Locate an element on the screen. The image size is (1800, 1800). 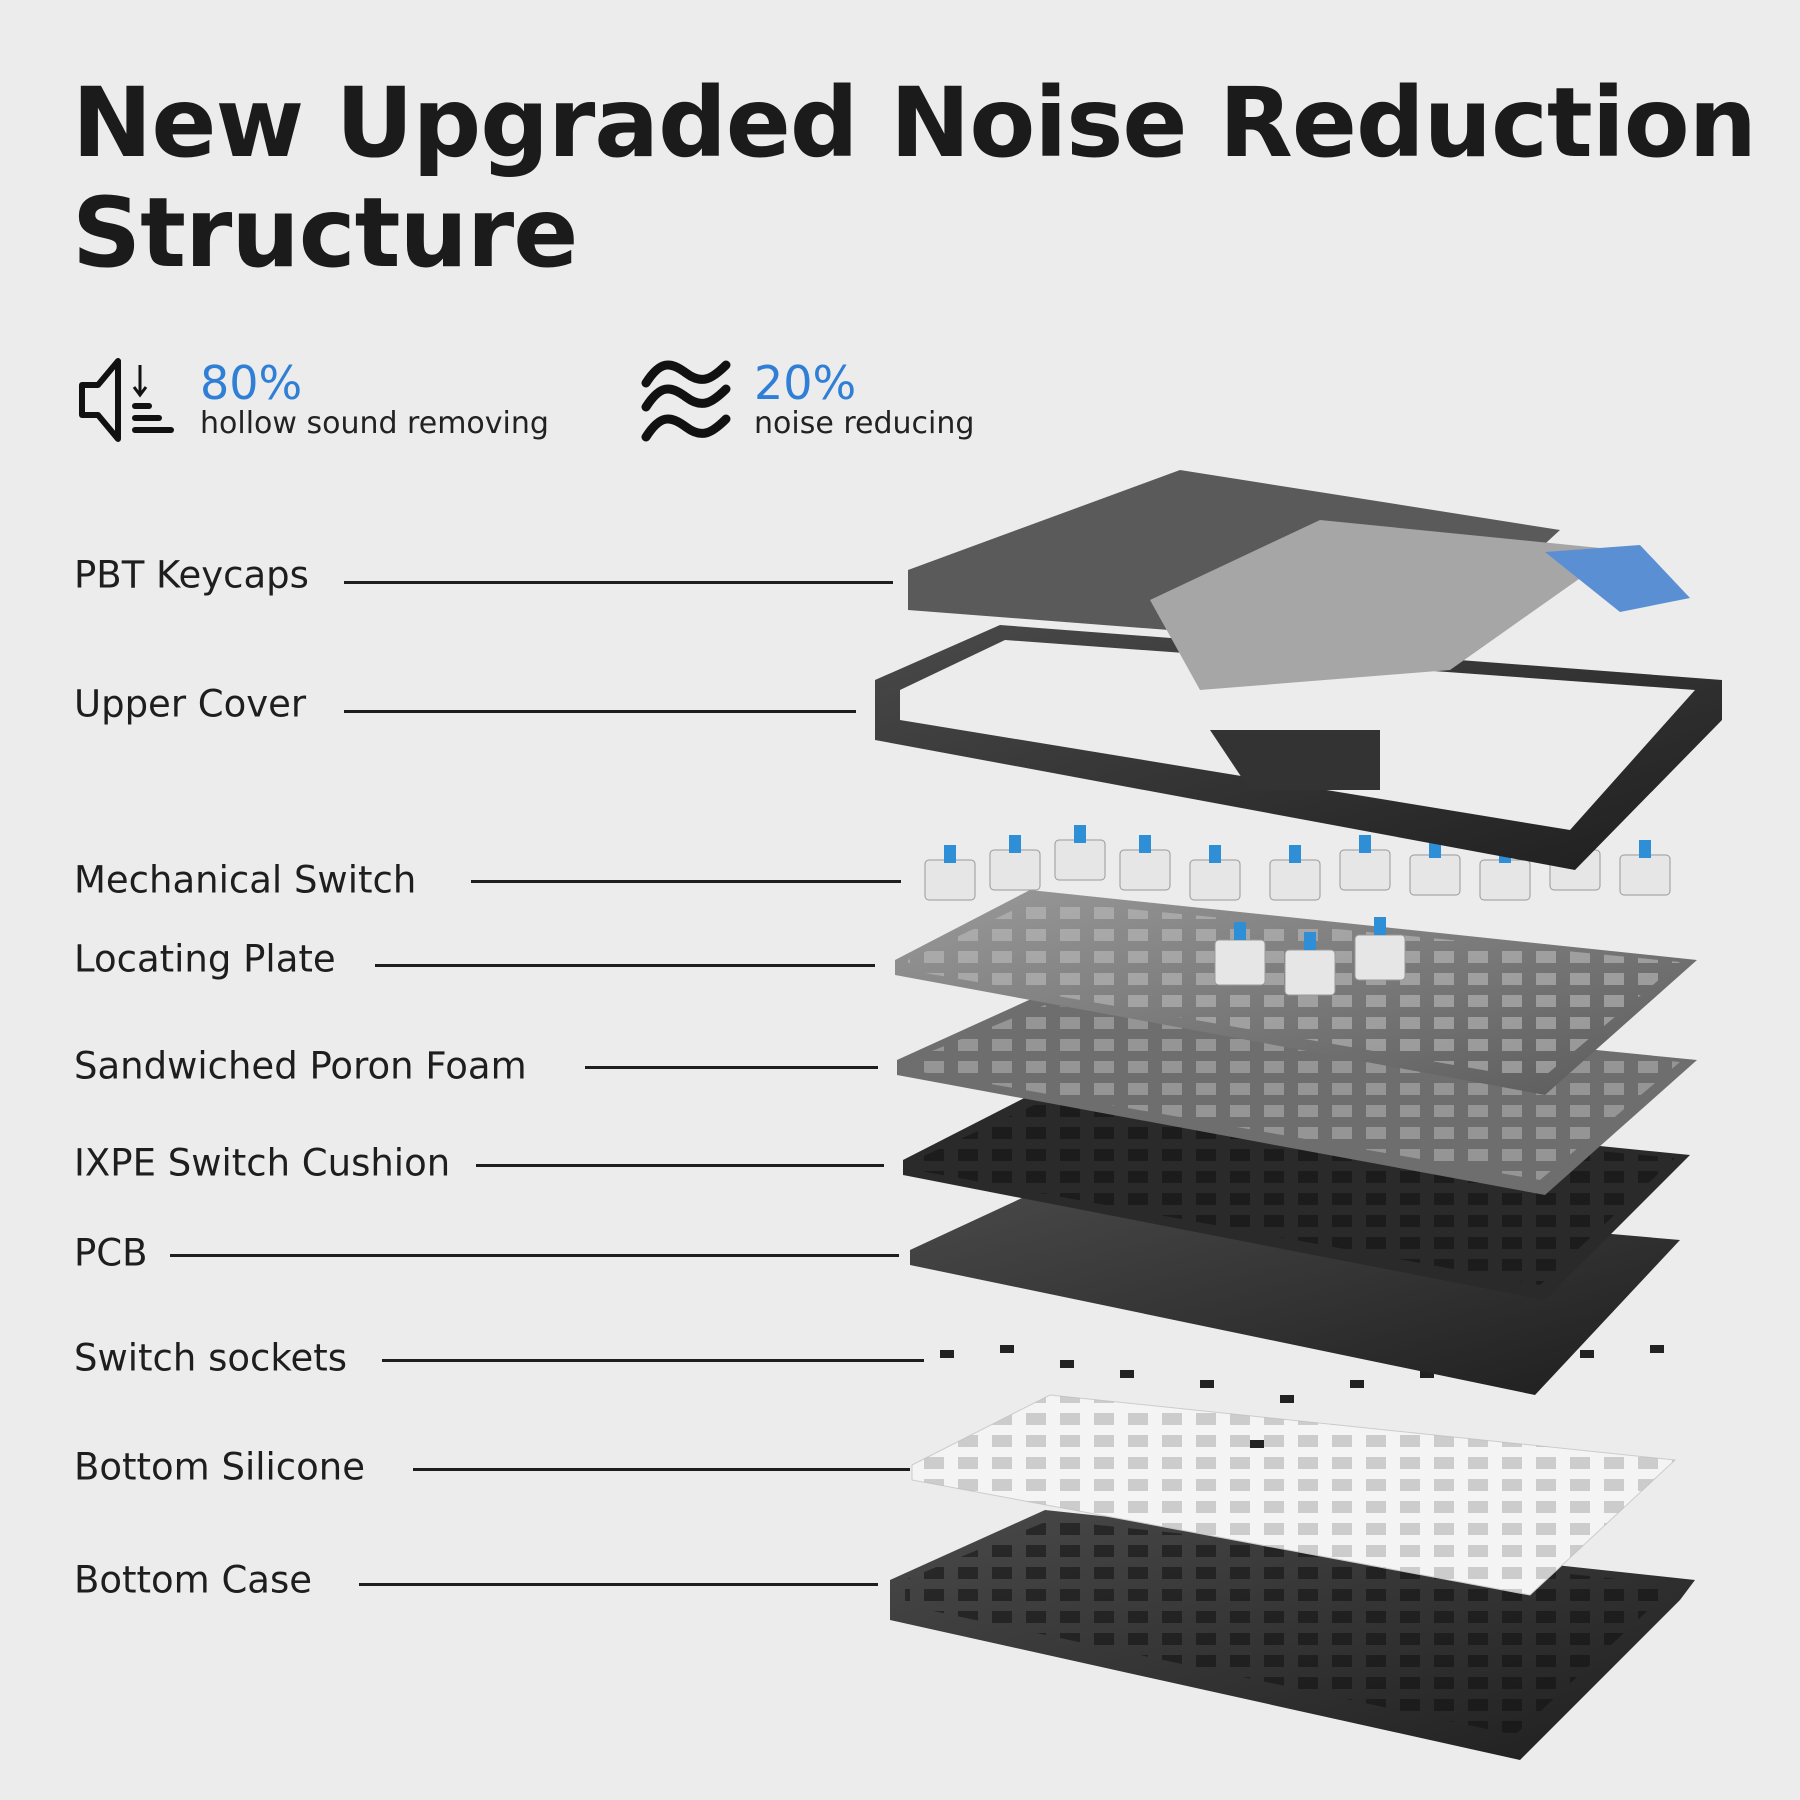
layer-upper-cover is located at coordinates (1298, 747).